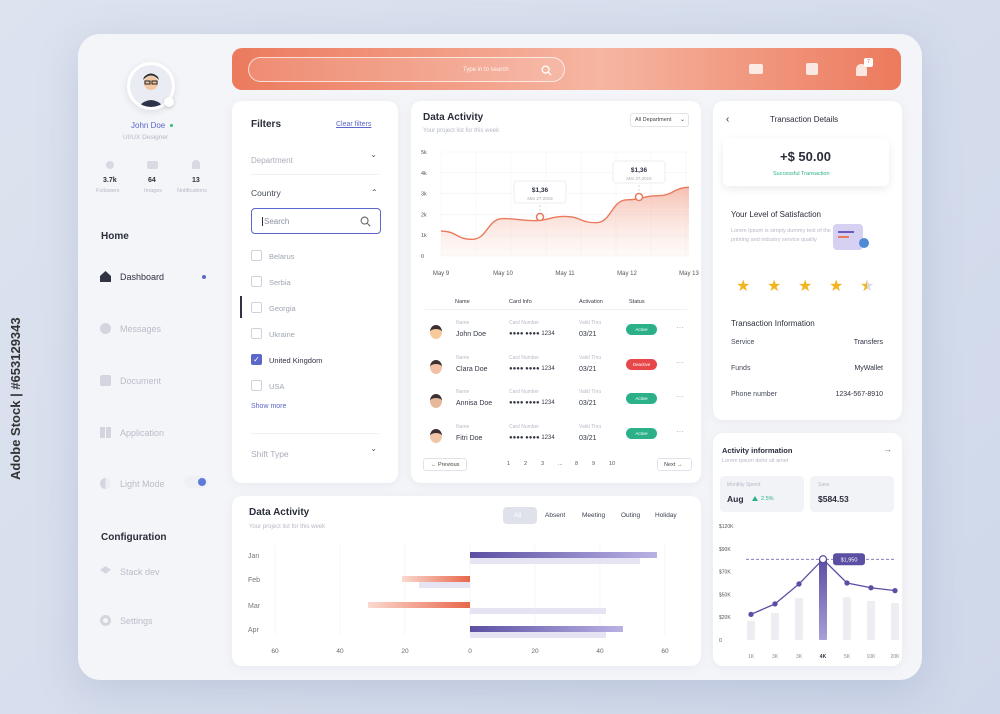 The height and width of the screenshot is (714, 1000). Describe the element at coordinates (126, 620) in the screenshot. I see `nav-item-settings: Settings` at that location.